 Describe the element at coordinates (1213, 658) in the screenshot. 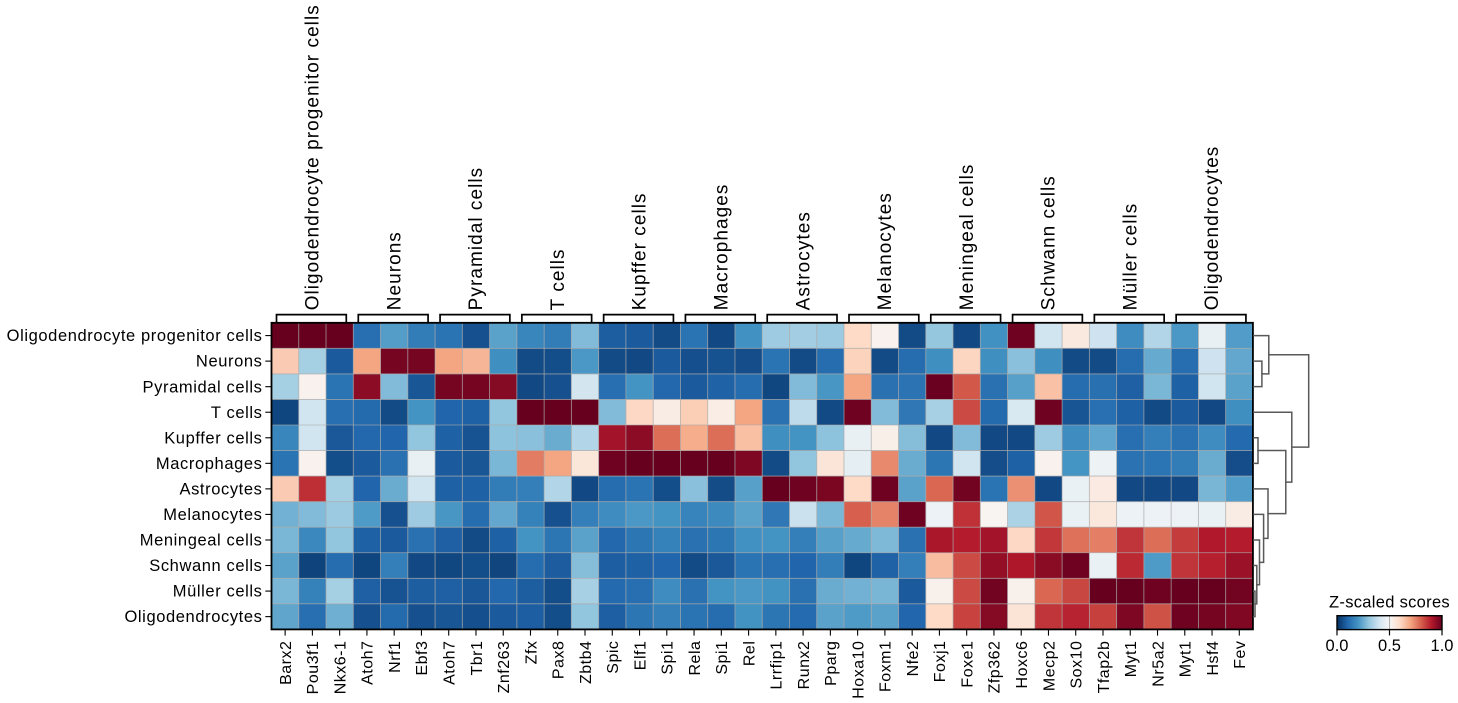

I see `svg-text: Hsf4` at that location.